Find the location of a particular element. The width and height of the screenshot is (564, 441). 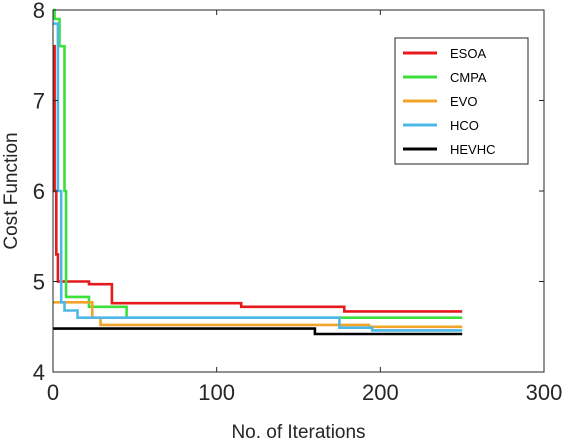

legend-label-evo: EVO is located at coordinates (463, 101).